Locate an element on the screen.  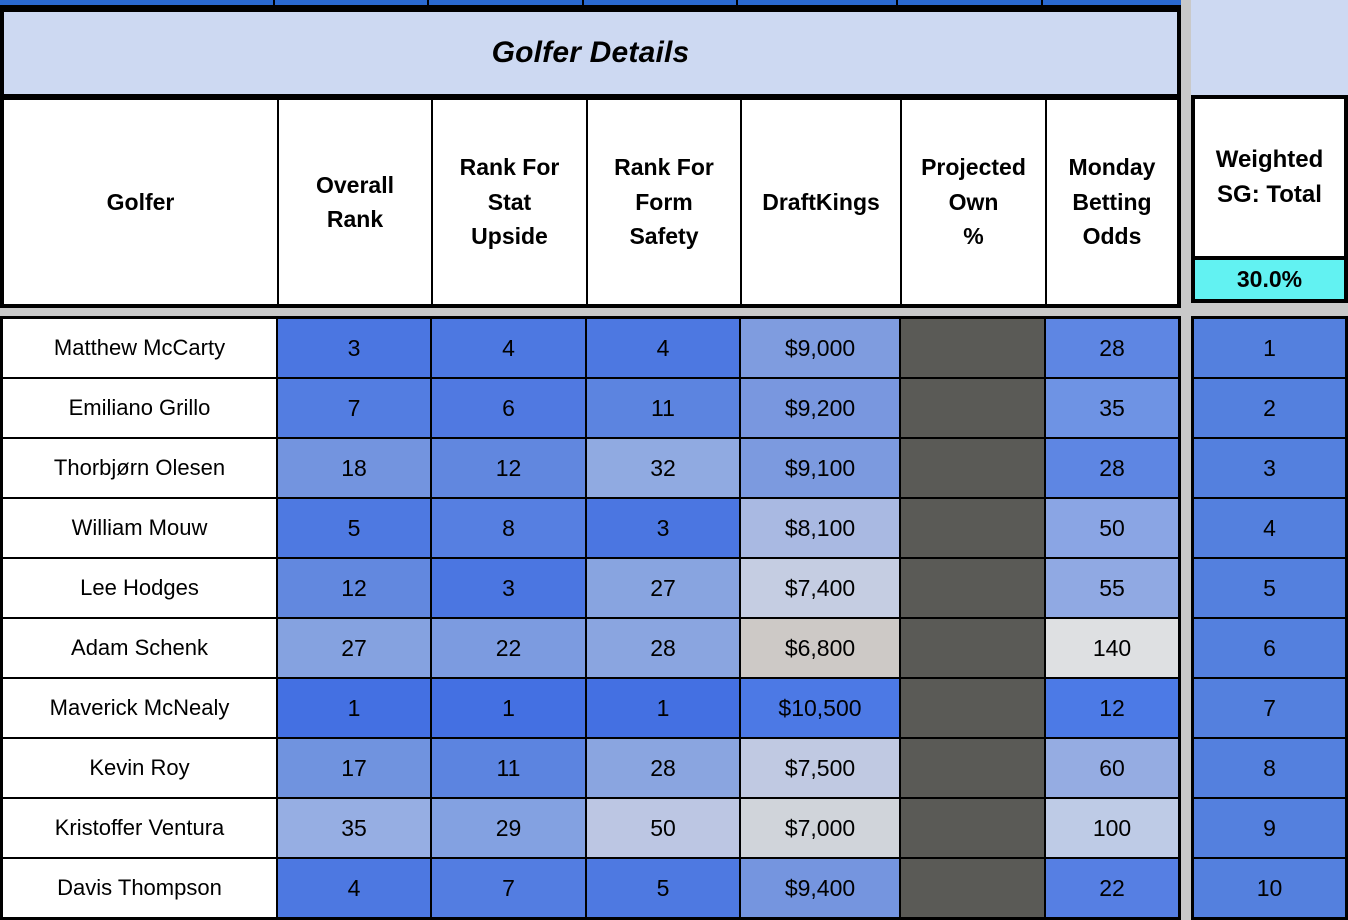
draftkings-cell: $9,000 is located at coordinates (820, 348).